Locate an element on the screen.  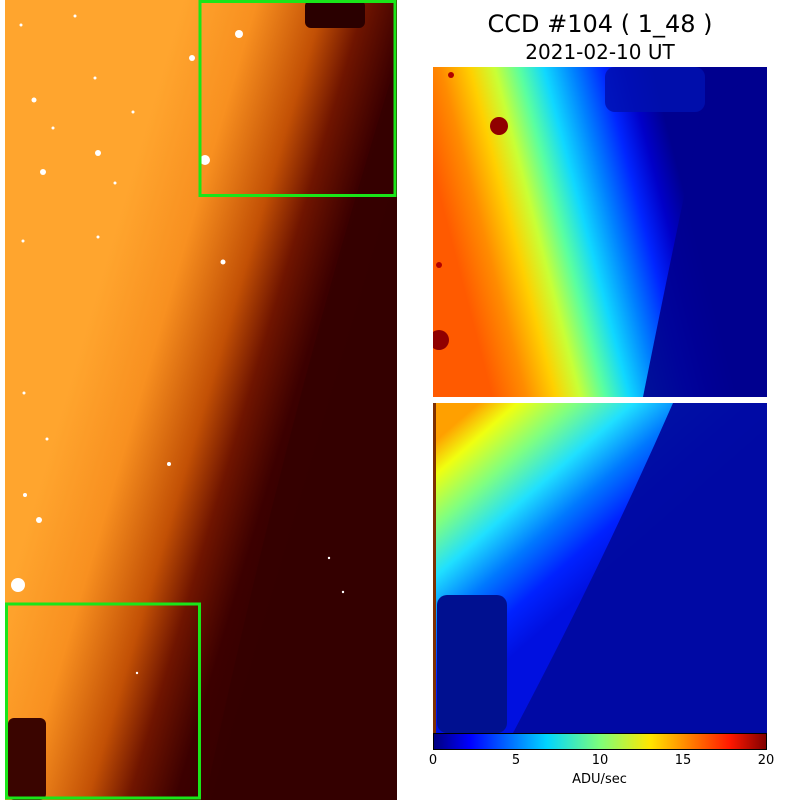
highlight-box-top-right is located at coordinates (297, 98).